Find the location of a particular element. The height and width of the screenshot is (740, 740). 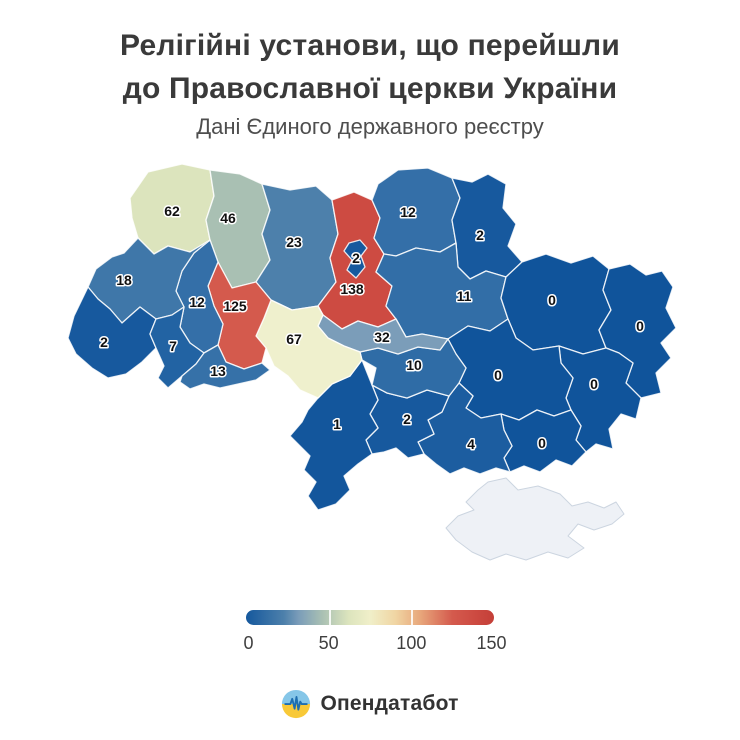

region-value-kyiv-oblast: 138 is located at coordinates (352, 289).